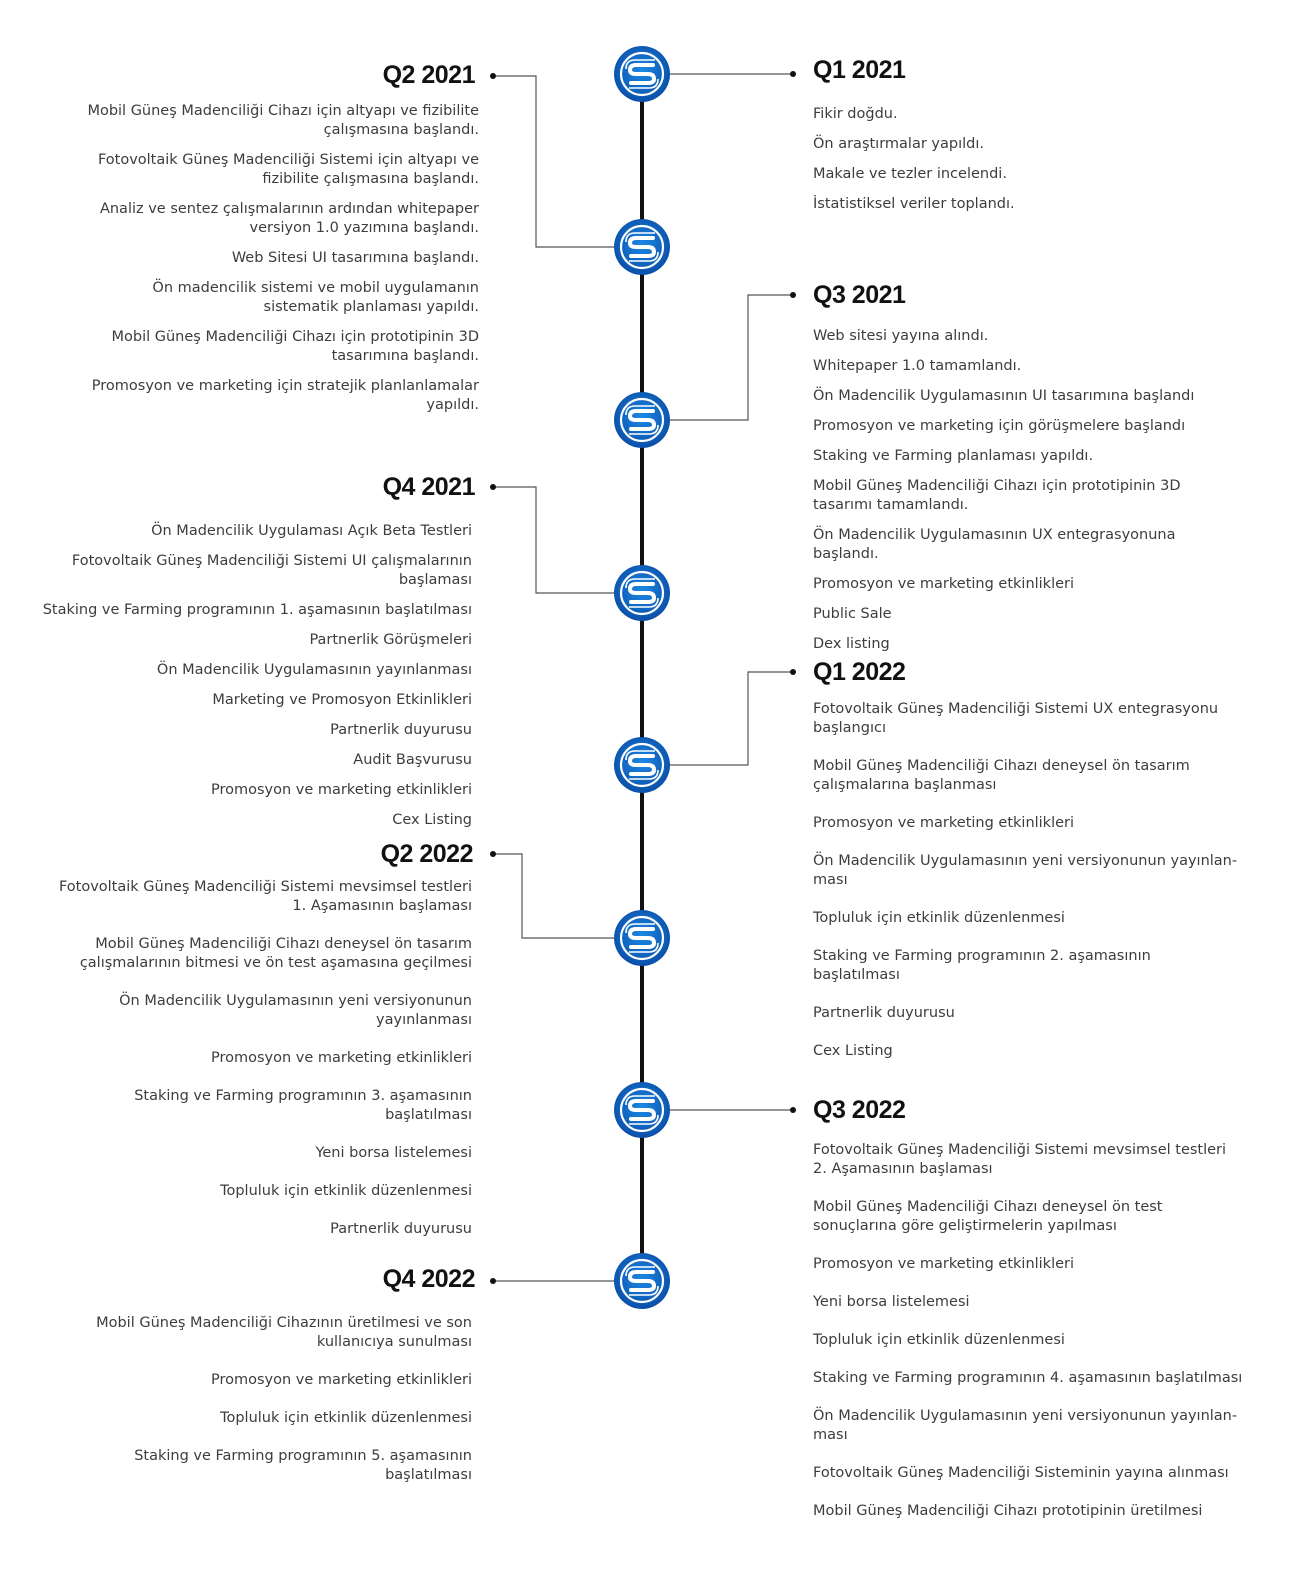 This screenshot has width=1297, height=1584. I want to click on phase-item: Public Sale, so click(1028, 614).